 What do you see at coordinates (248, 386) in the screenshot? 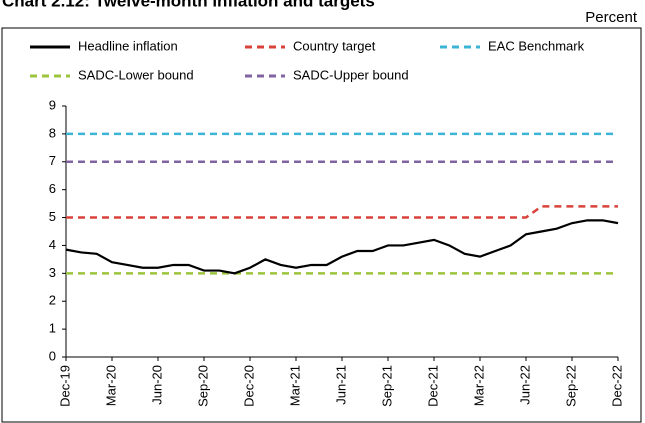
I see `x-tick-label: Dec-20` at bounding box center [248, 386].